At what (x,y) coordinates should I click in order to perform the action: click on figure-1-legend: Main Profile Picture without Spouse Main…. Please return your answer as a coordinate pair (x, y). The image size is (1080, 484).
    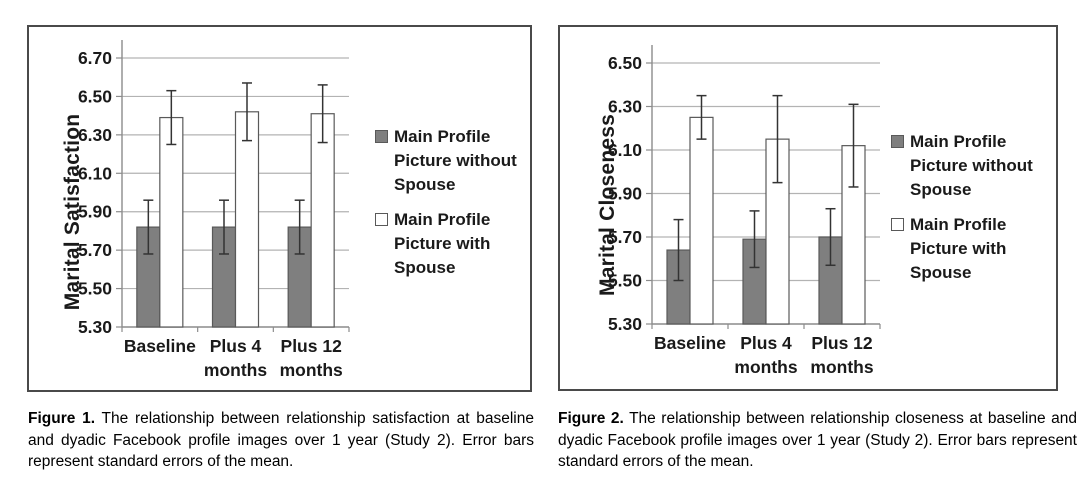
    Looking at the image, I should click on (451, 202).